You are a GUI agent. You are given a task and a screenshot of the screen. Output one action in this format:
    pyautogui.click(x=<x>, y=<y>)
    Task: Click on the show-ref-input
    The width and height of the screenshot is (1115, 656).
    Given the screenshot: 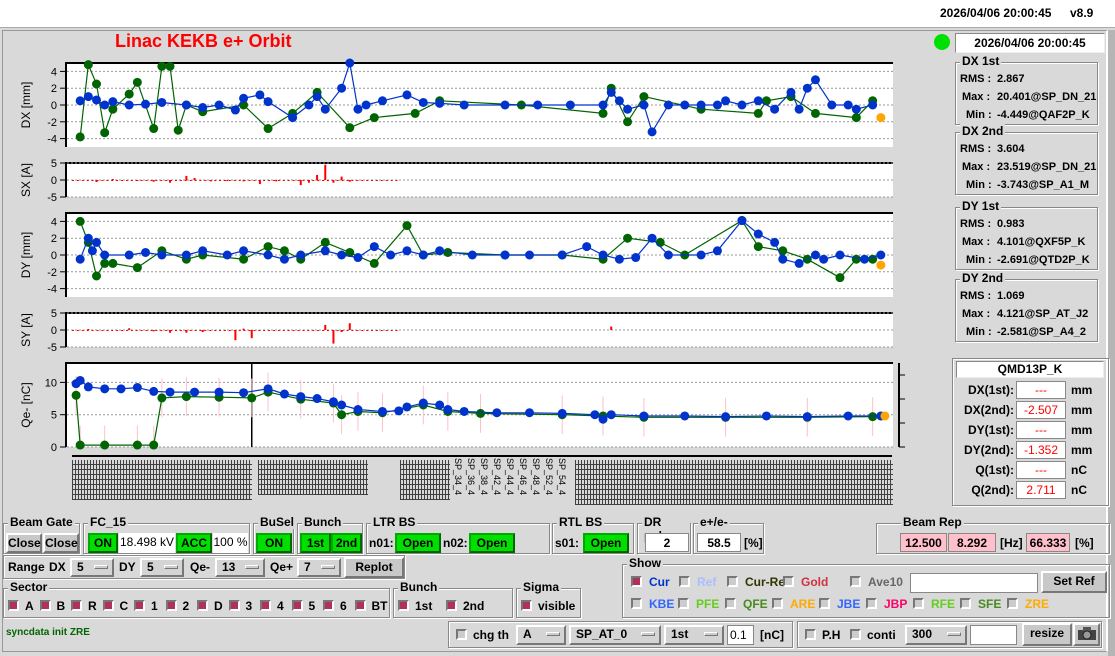 What is the action you would take?
    pyautogui.click(x=974, y=583)
    